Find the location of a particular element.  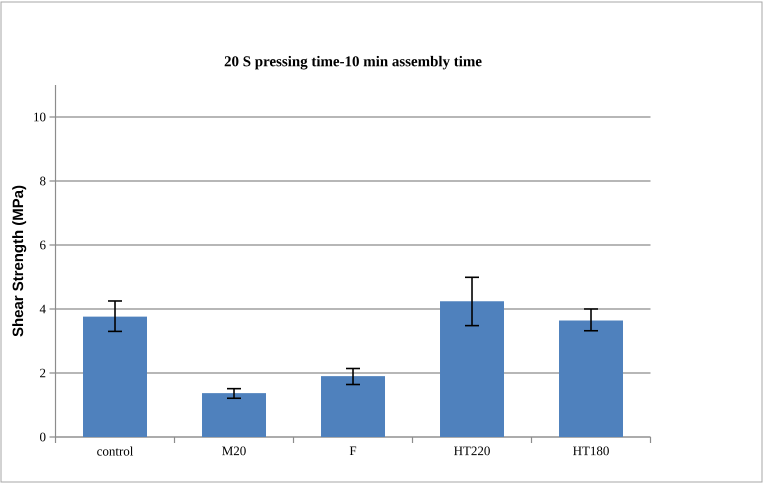

y-tick-label: 6 is located at coordinates (43, 245).